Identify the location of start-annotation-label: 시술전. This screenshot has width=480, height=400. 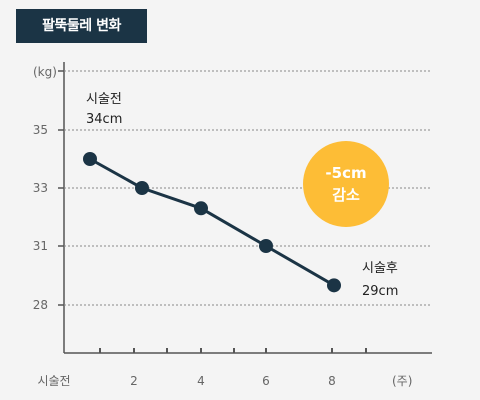
(104, 99).